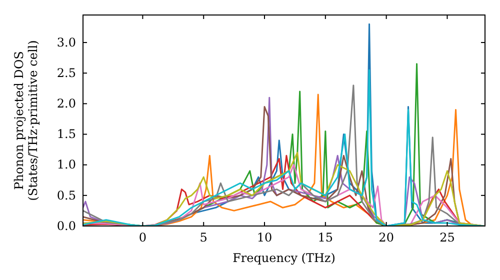 This screenshot has width=500, height=280. Describe the element at coordinates (66, 195) in the screenshot. I see `y-tick-label: 0.5` at that location.